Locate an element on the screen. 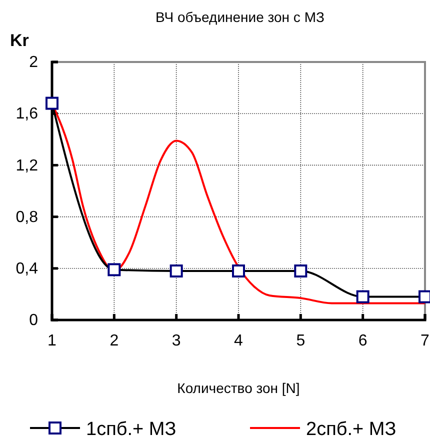 The width and height of the screenshot is (430, 441). chart-title: ВЧ объединение зон с МЗ is located at coordinates (240, 17).